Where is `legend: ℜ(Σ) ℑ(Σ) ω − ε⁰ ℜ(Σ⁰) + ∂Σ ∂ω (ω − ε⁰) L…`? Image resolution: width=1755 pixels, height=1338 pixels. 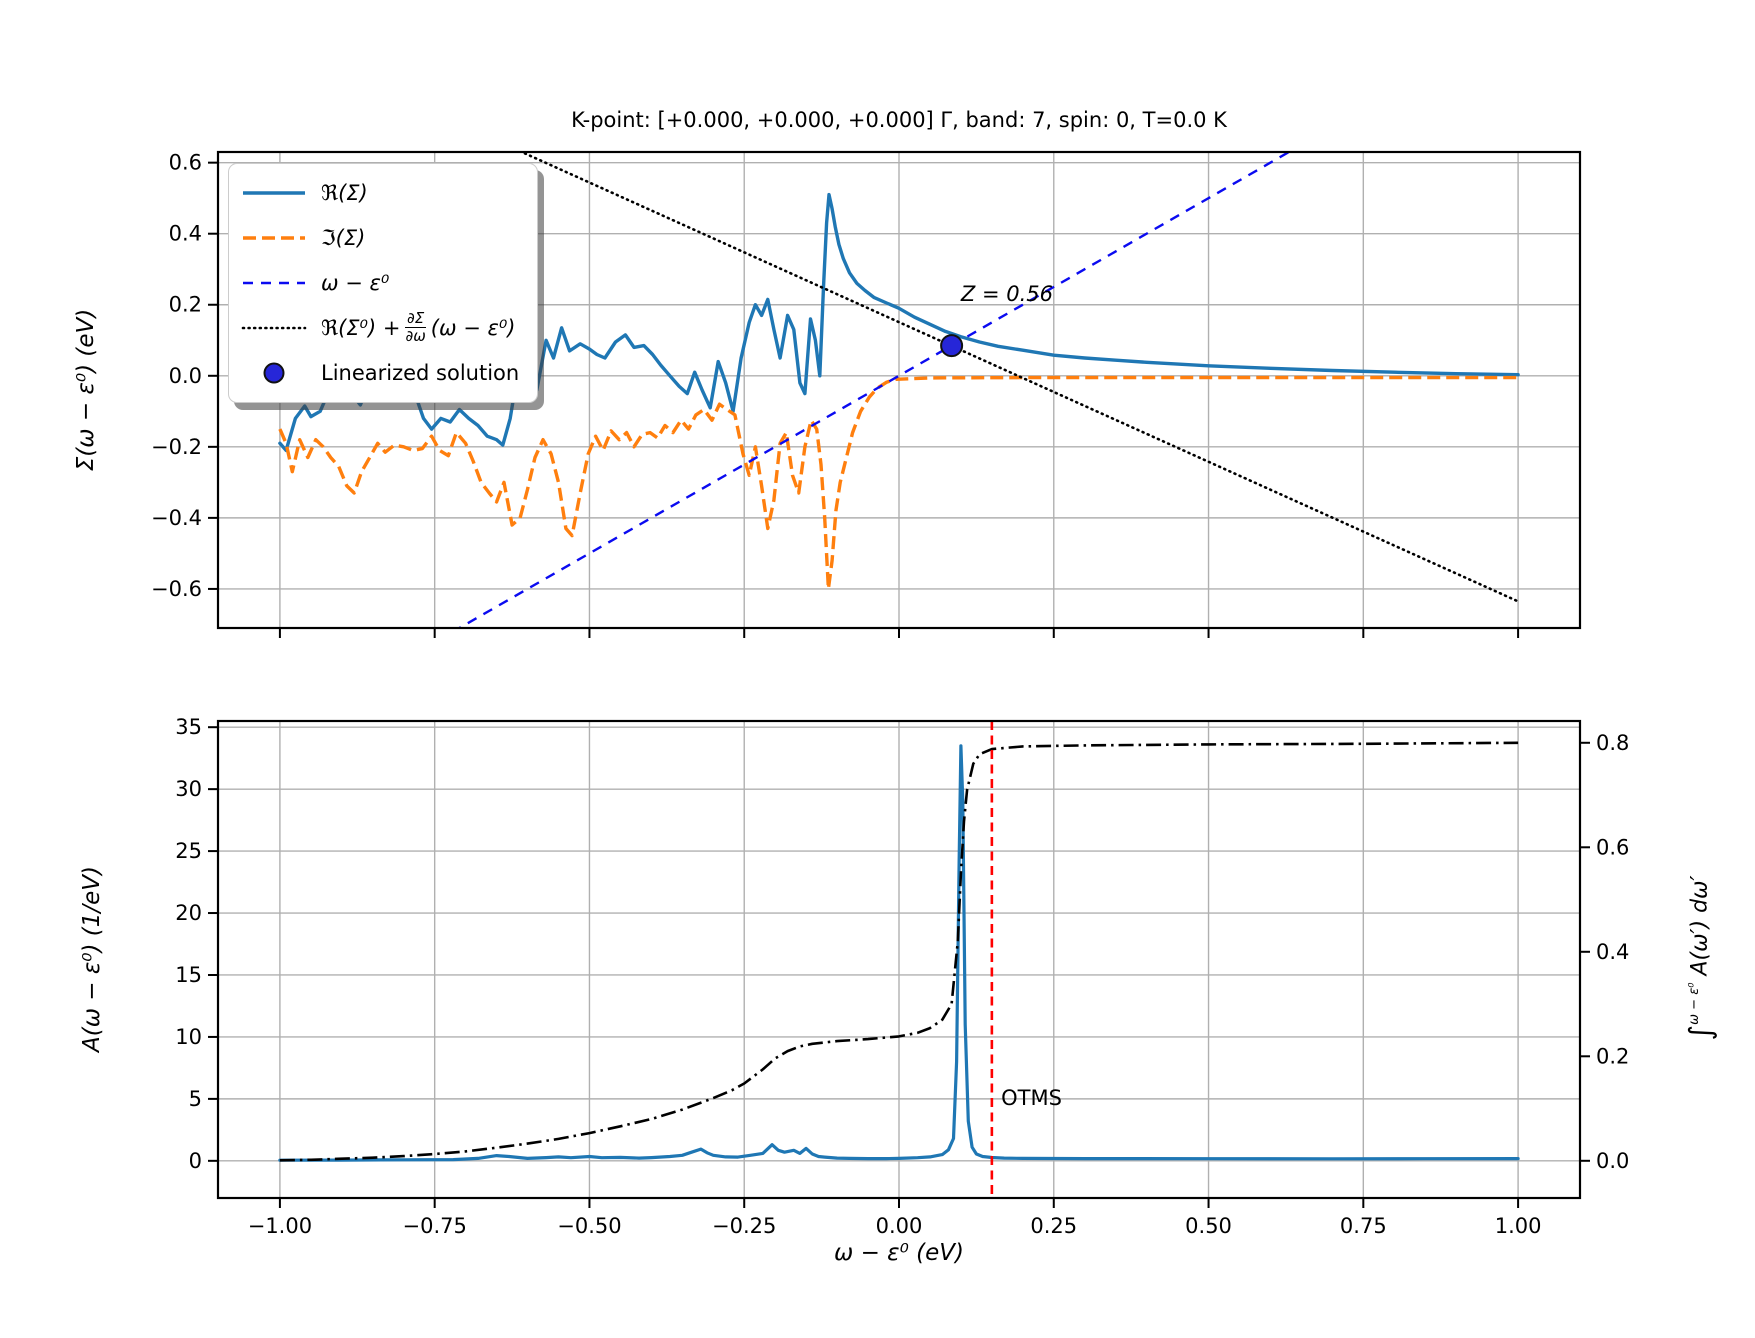
legend: ℜ(Σ) ℑ(Σ) ω − ε⁰ ℜ(Σ⁰) + ∂Σ ∂ω (ω − ε⁰) L… is located at coordinates (383, 283).